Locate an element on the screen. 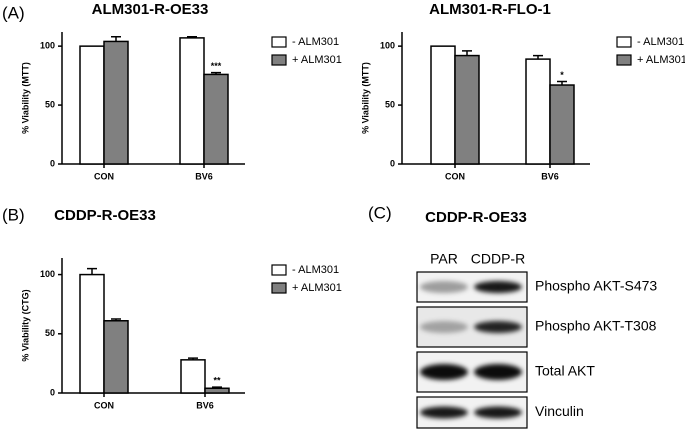 The width and height of the screenshot is (685, 435). significance-label: *** is located at coordinates (216, 66).